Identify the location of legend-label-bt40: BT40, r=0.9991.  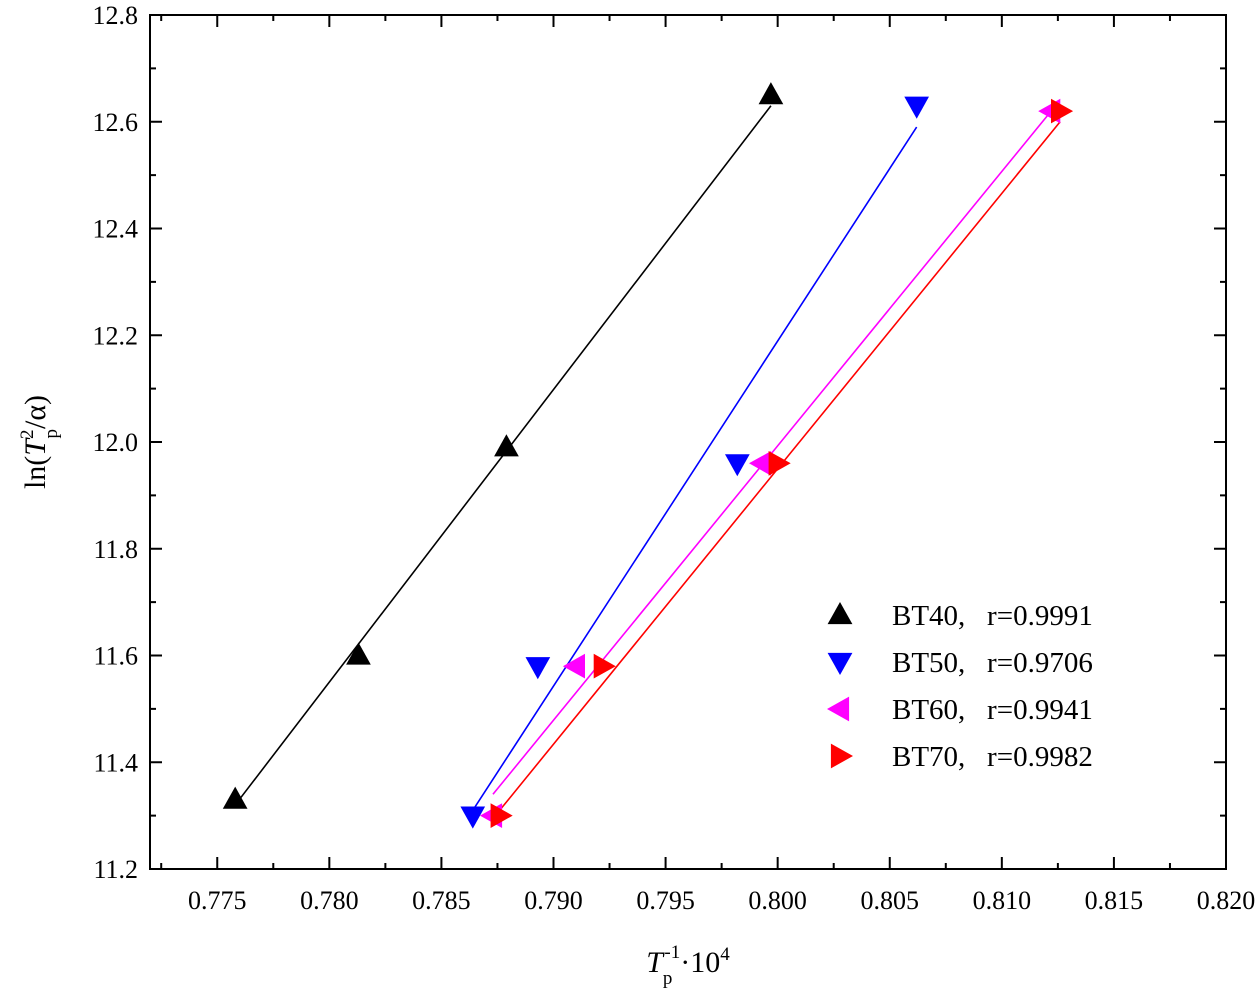
(992, 616).